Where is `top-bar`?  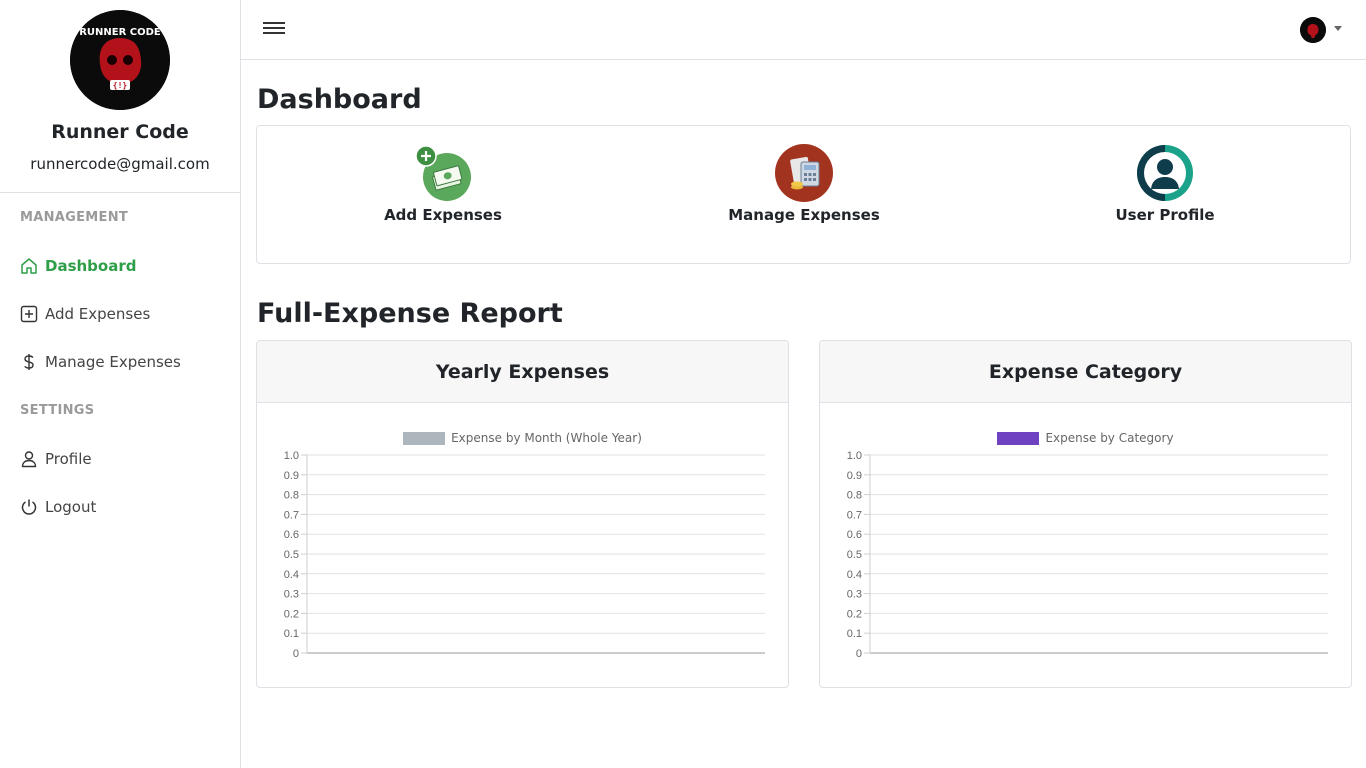
top-bar is located at coordinates (803, 30).